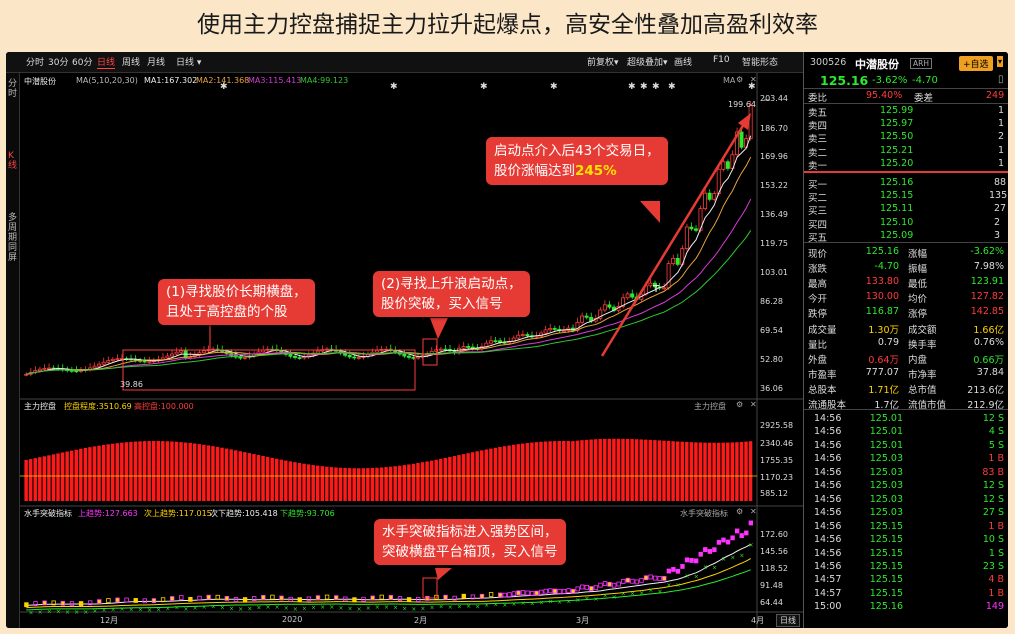  What do you see at coordinates (886, 566) in the screenshot?
I see `tick-price: 125.15` at bounding box center [886, 566].